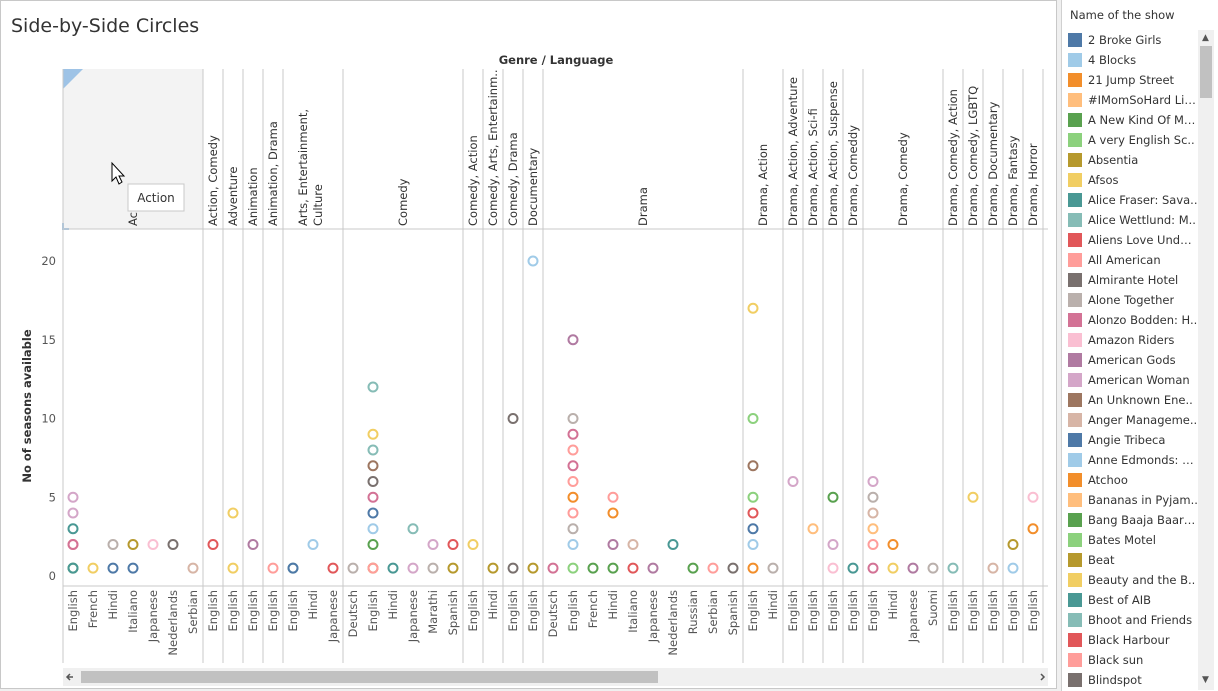  What do you see at coordinates (1135, 180) in the screenshot?
I see `legend-item: Afsos` at bounding box center [1135, 180].